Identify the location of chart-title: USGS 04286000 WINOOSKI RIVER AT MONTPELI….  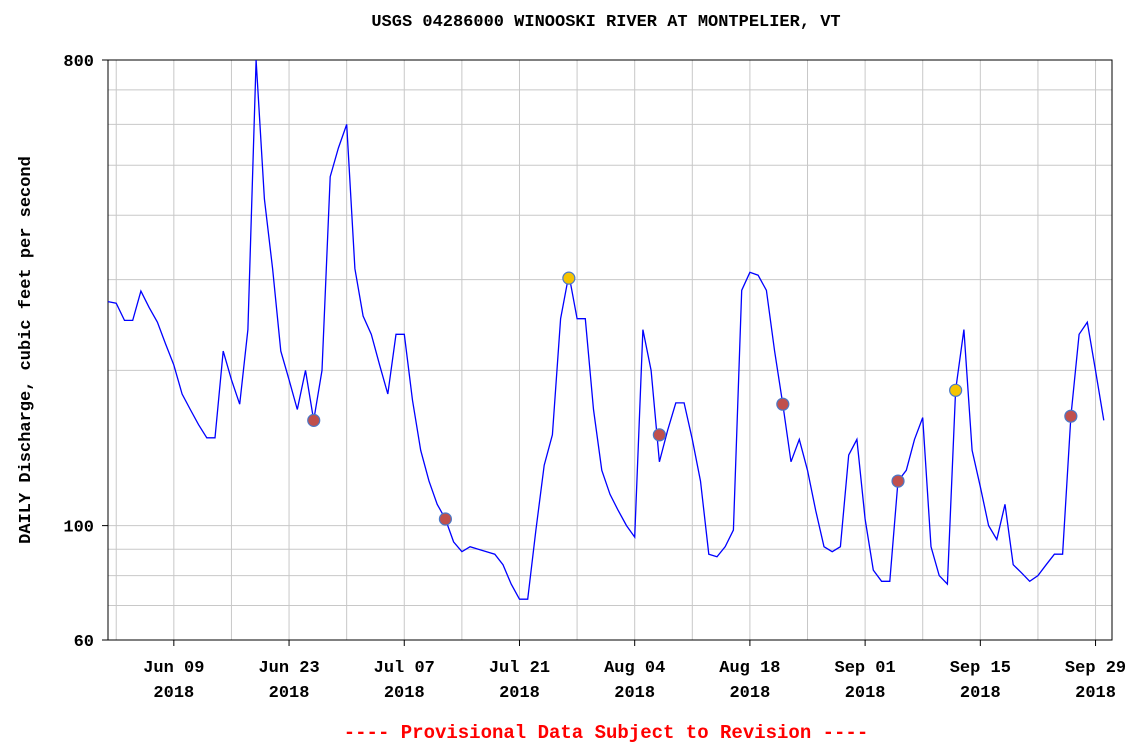
(605, 22).